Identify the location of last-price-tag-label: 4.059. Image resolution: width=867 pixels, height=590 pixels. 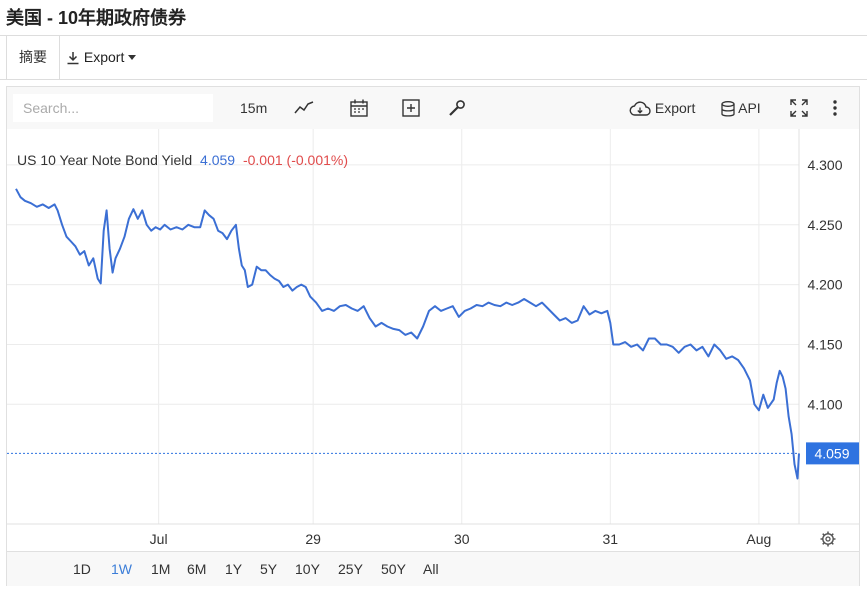
(831, 453).